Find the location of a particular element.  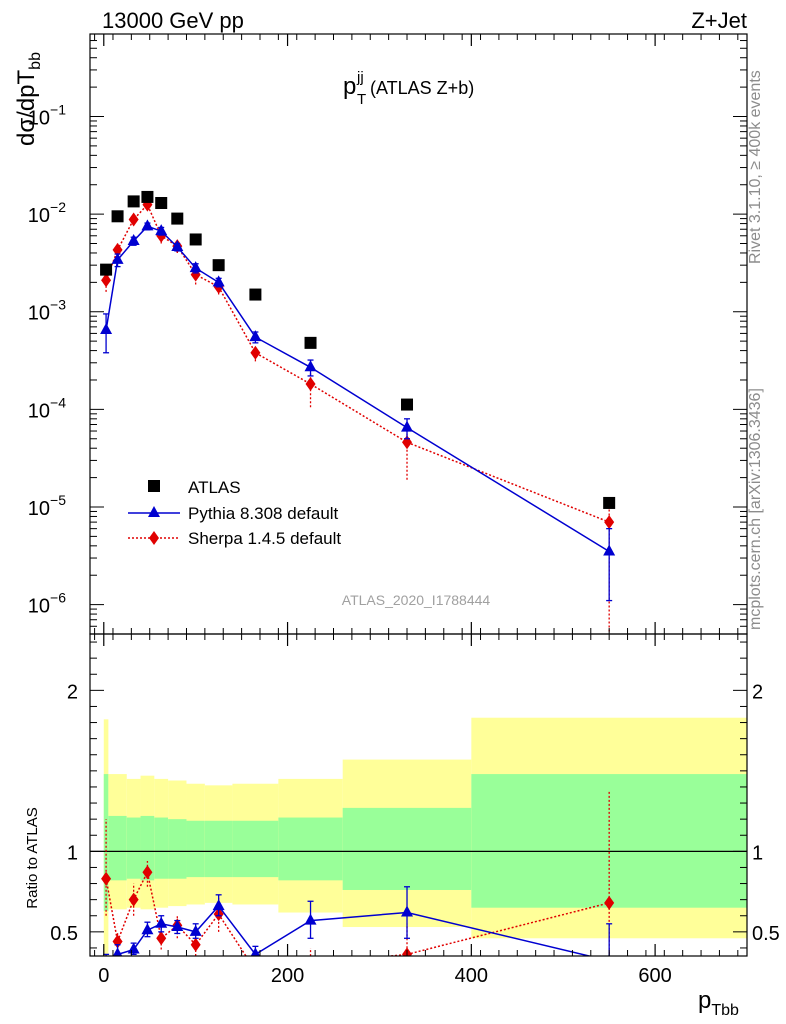

x-tick-label: 0 is located at coordinates (103, 976).